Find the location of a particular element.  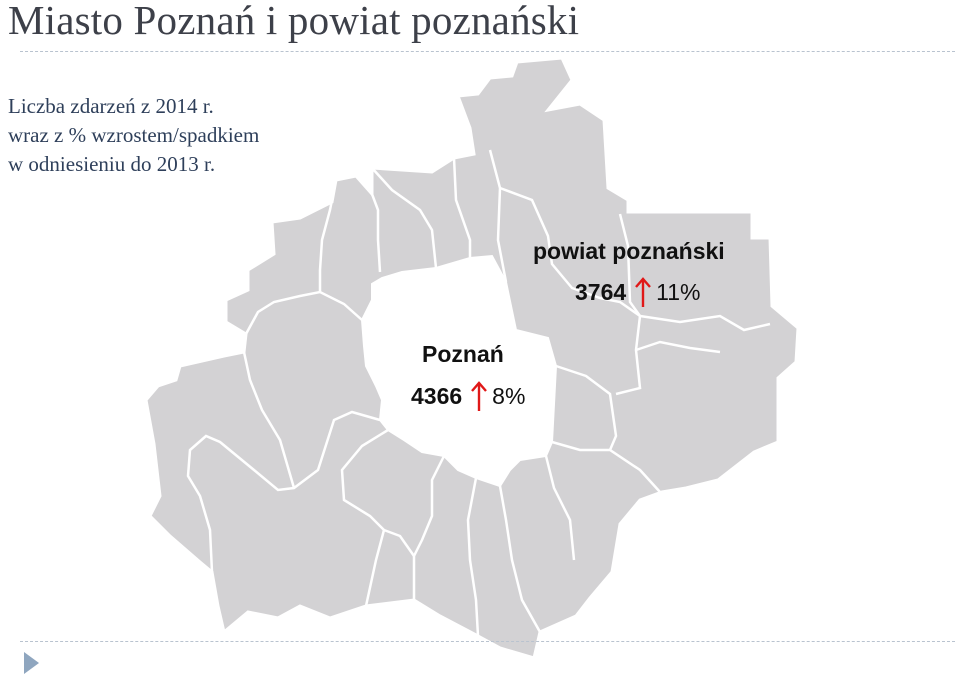

subtitle-line-1: Liczba zdarzeń z 2014 r. is located at coordinates (111, 106).